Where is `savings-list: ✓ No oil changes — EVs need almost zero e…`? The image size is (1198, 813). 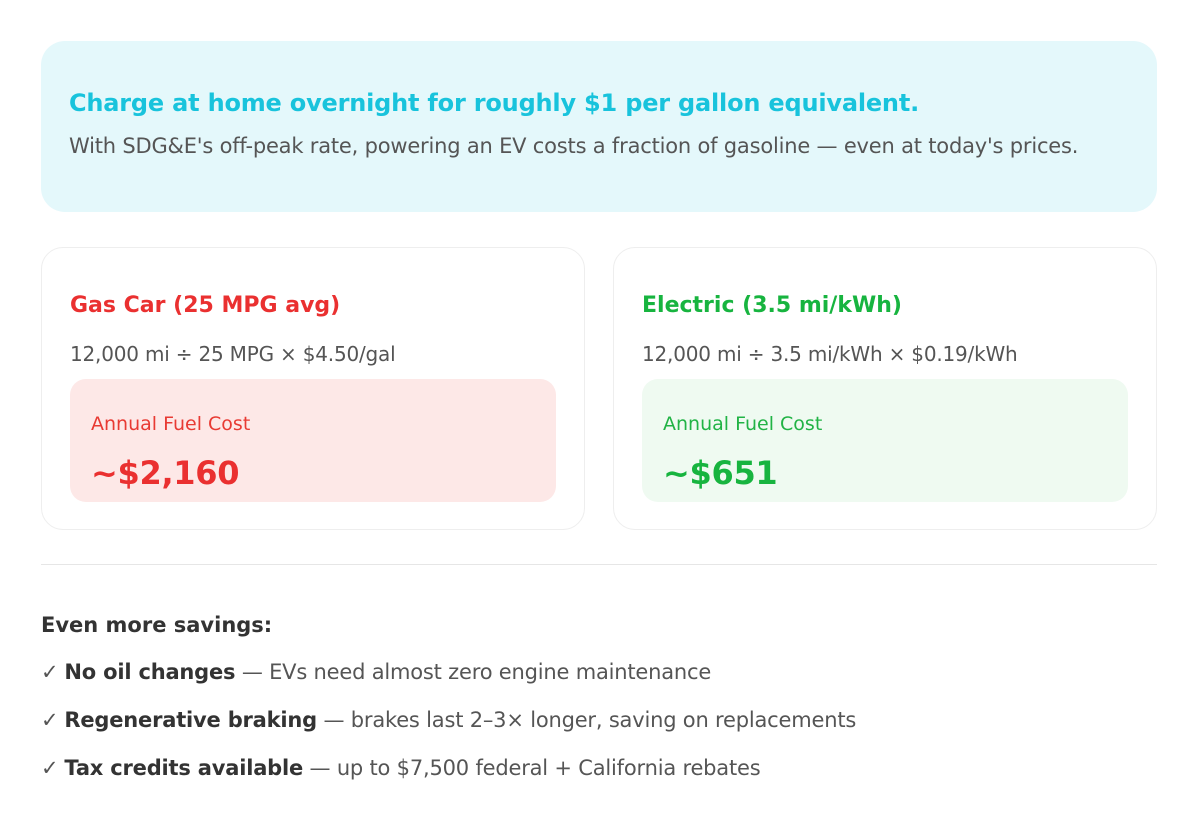 savings-list: ✓ No oil changes — EVs need almost zero e… is located at coordinates (448, 729).